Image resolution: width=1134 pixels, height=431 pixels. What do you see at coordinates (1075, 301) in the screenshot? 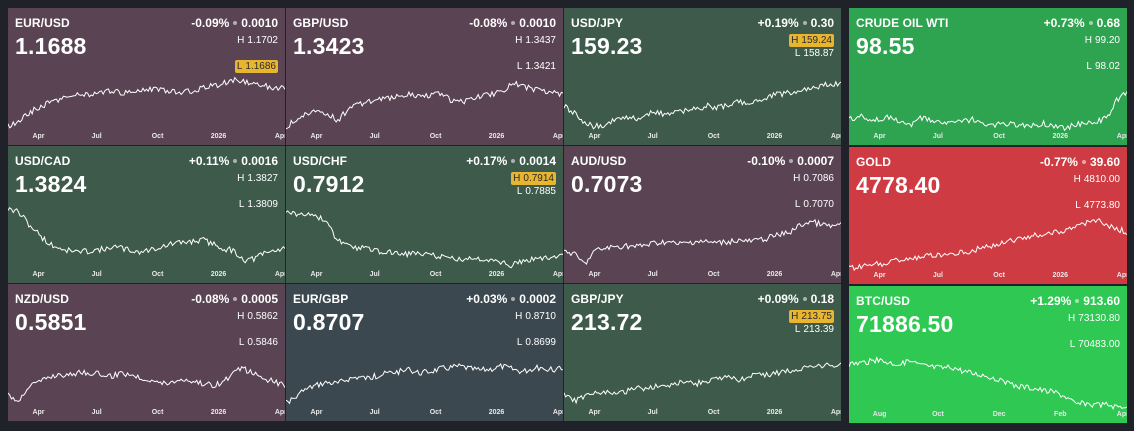
I see `ticker-change: +1.29% 913.60` at bounding box center [1075, 301].